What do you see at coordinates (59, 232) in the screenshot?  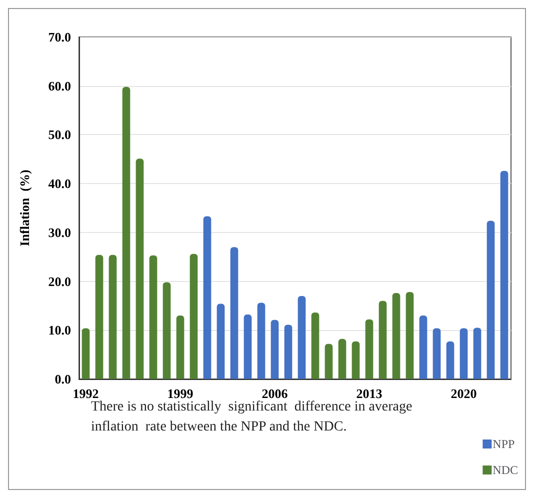 I see `y-tick-label: 30.0` at bounding box center [59, 232].